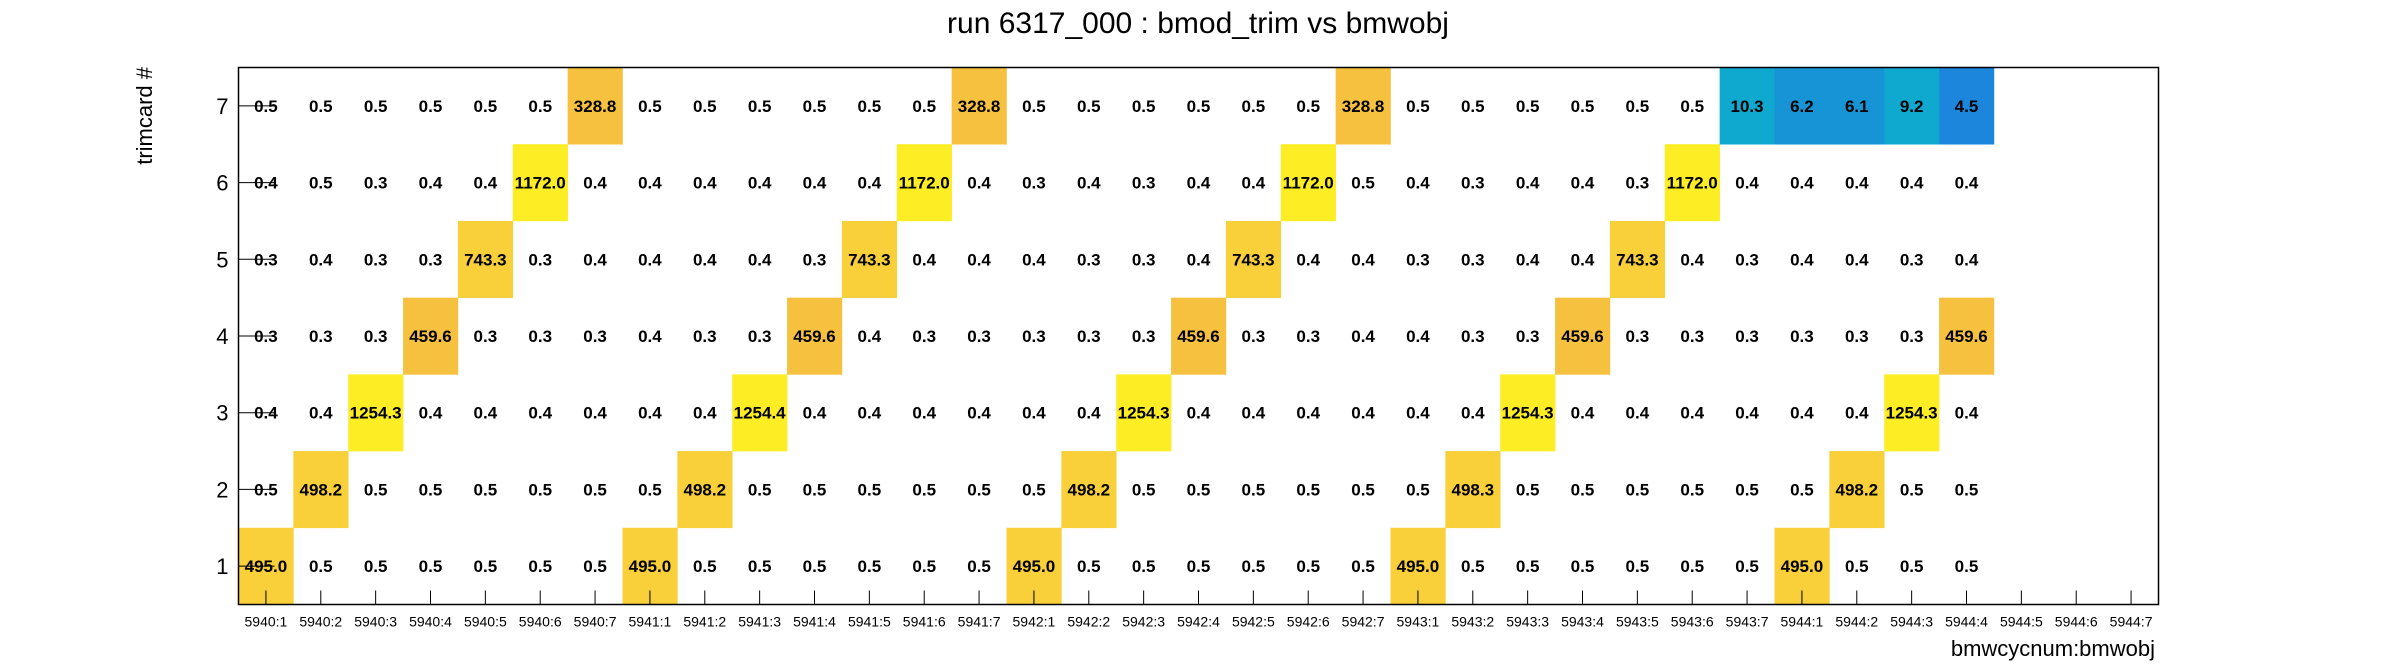 The width and height of the screenshot is (2396, 672). I want to click on x-tick-label: 5940:4, so click(430, 622).